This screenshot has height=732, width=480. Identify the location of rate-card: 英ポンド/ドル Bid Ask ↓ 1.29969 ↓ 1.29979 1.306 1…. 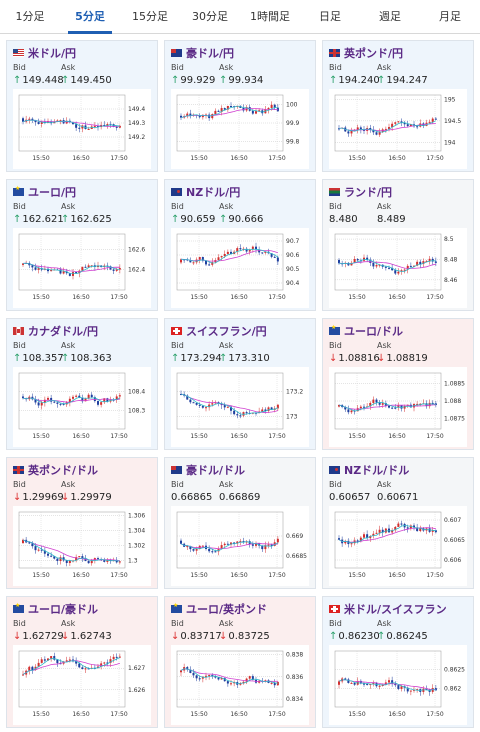
(82, 523).